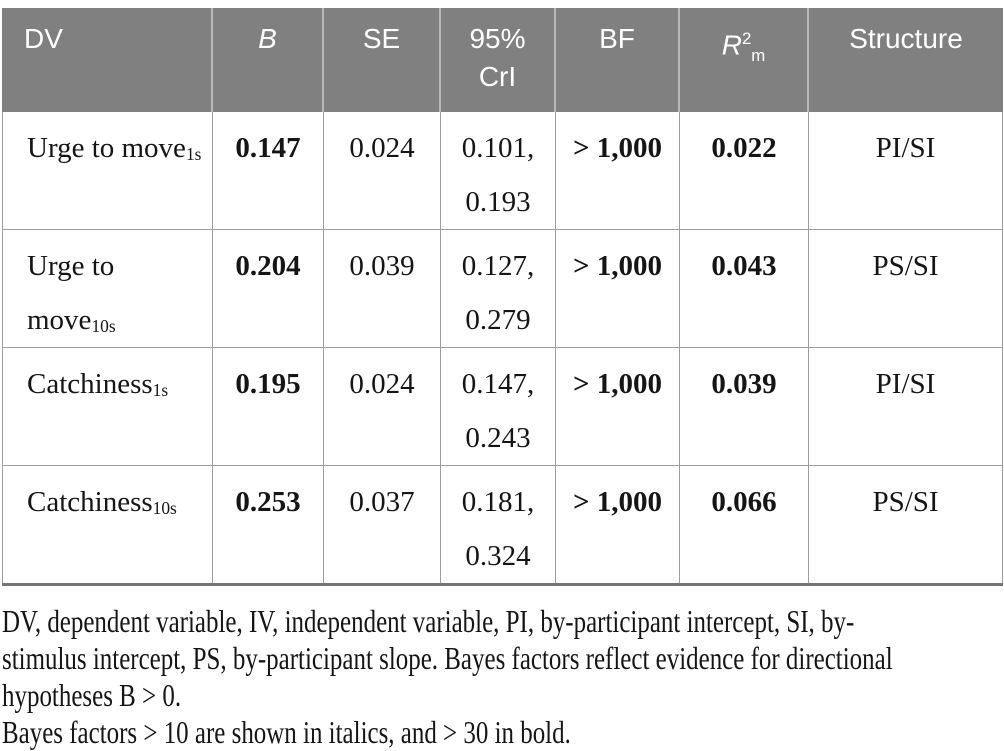 The image size is (1004, 751). I want to click on cell-r2m: 0.066, so click(744, 524).